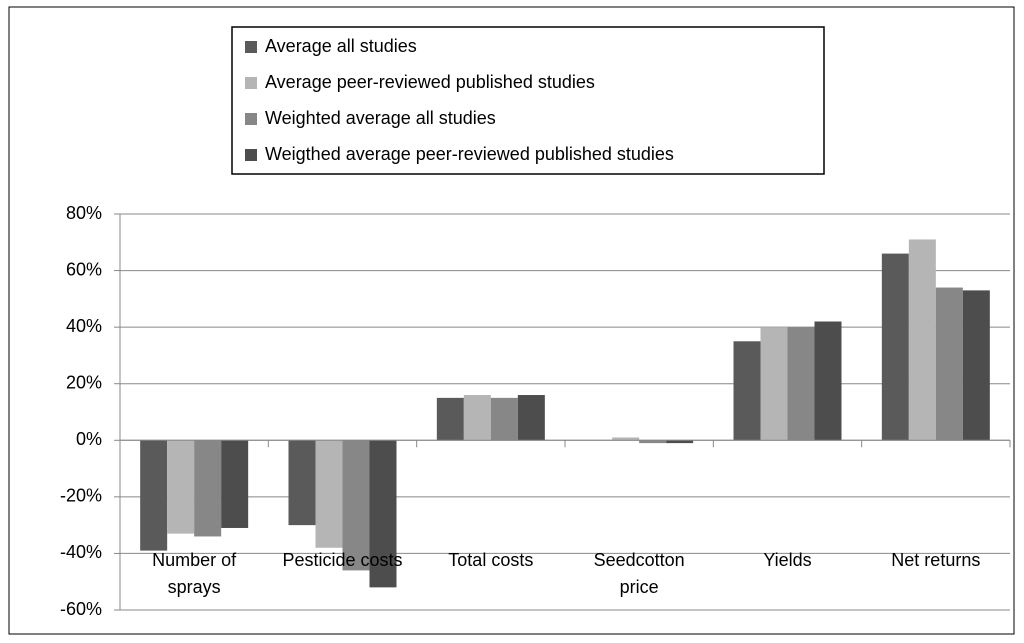 This screenshot has width=1024, height=643. I want to click on legend-label: Average all studies, so click(341, 46).